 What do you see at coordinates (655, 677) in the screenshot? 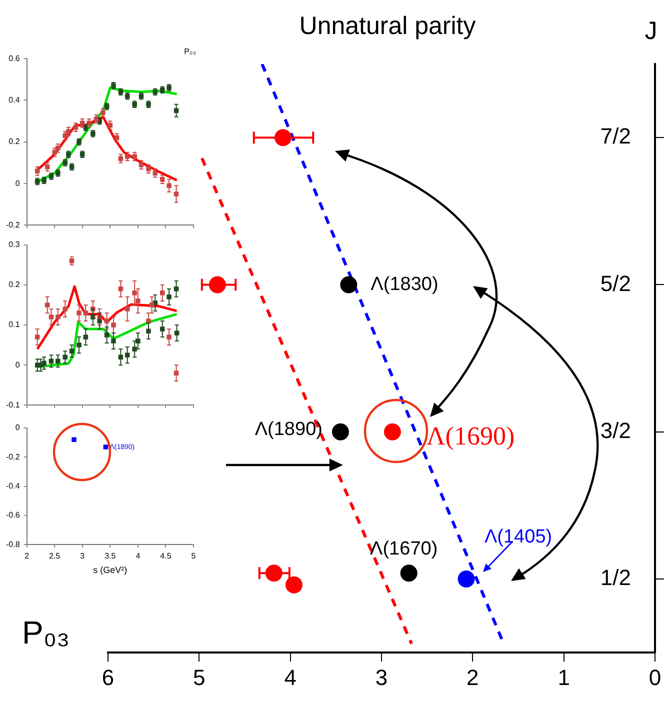
I see `x-tick-label: 0` at bounding box center [655, 677].